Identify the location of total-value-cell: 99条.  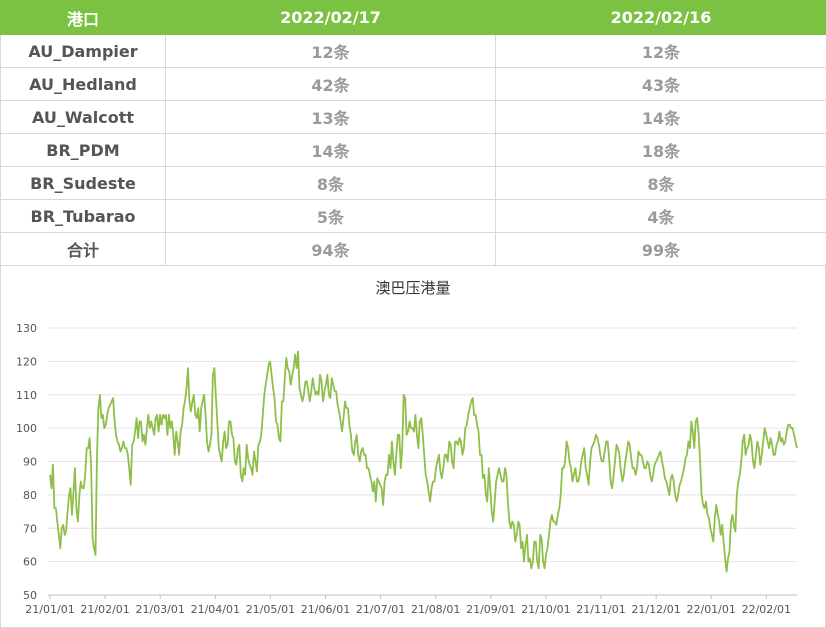
(660, 249).